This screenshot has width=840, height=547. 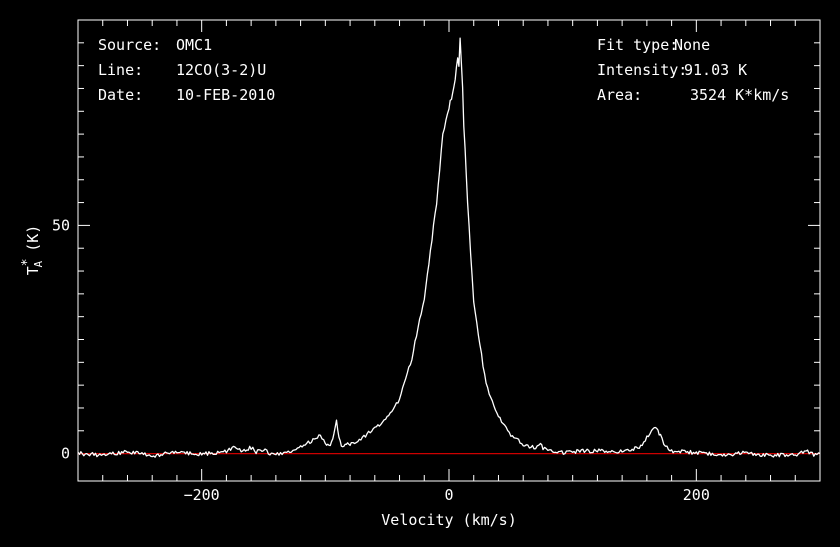 What do you see at coordinates (61, 225) in the screenshot?
I see `y-tick-label: 50` at bounding box center [61, 225].